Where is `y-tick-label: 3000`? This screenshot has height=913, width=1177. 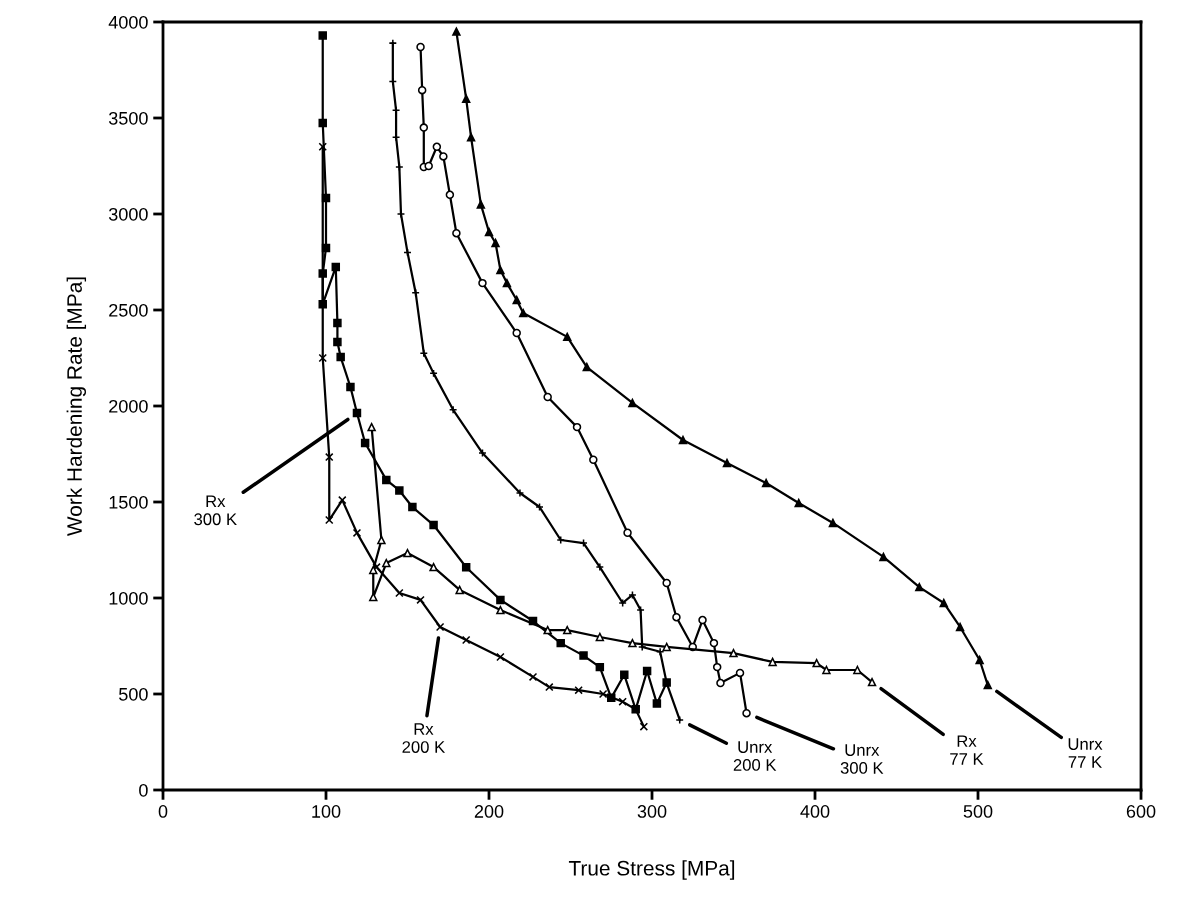
y-tick-label: 3000 is located at coordinates (128, 214).